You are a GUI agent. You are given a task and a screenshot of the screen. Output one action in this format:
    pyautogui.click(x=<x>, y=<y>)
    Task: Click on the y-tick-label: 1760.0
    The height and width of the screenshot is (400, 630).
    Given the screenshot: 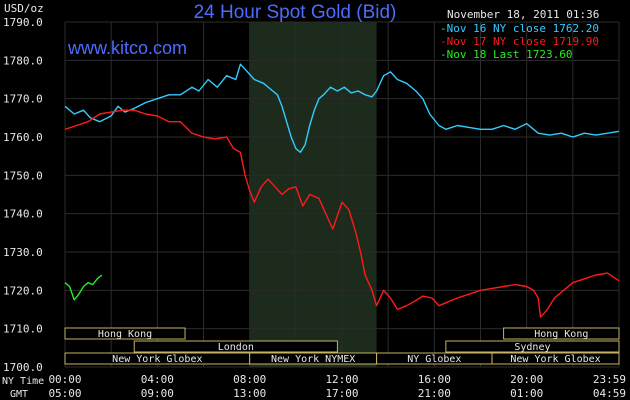 What is the action you would take?
    pyautogui.click(x=23, y=137)
    